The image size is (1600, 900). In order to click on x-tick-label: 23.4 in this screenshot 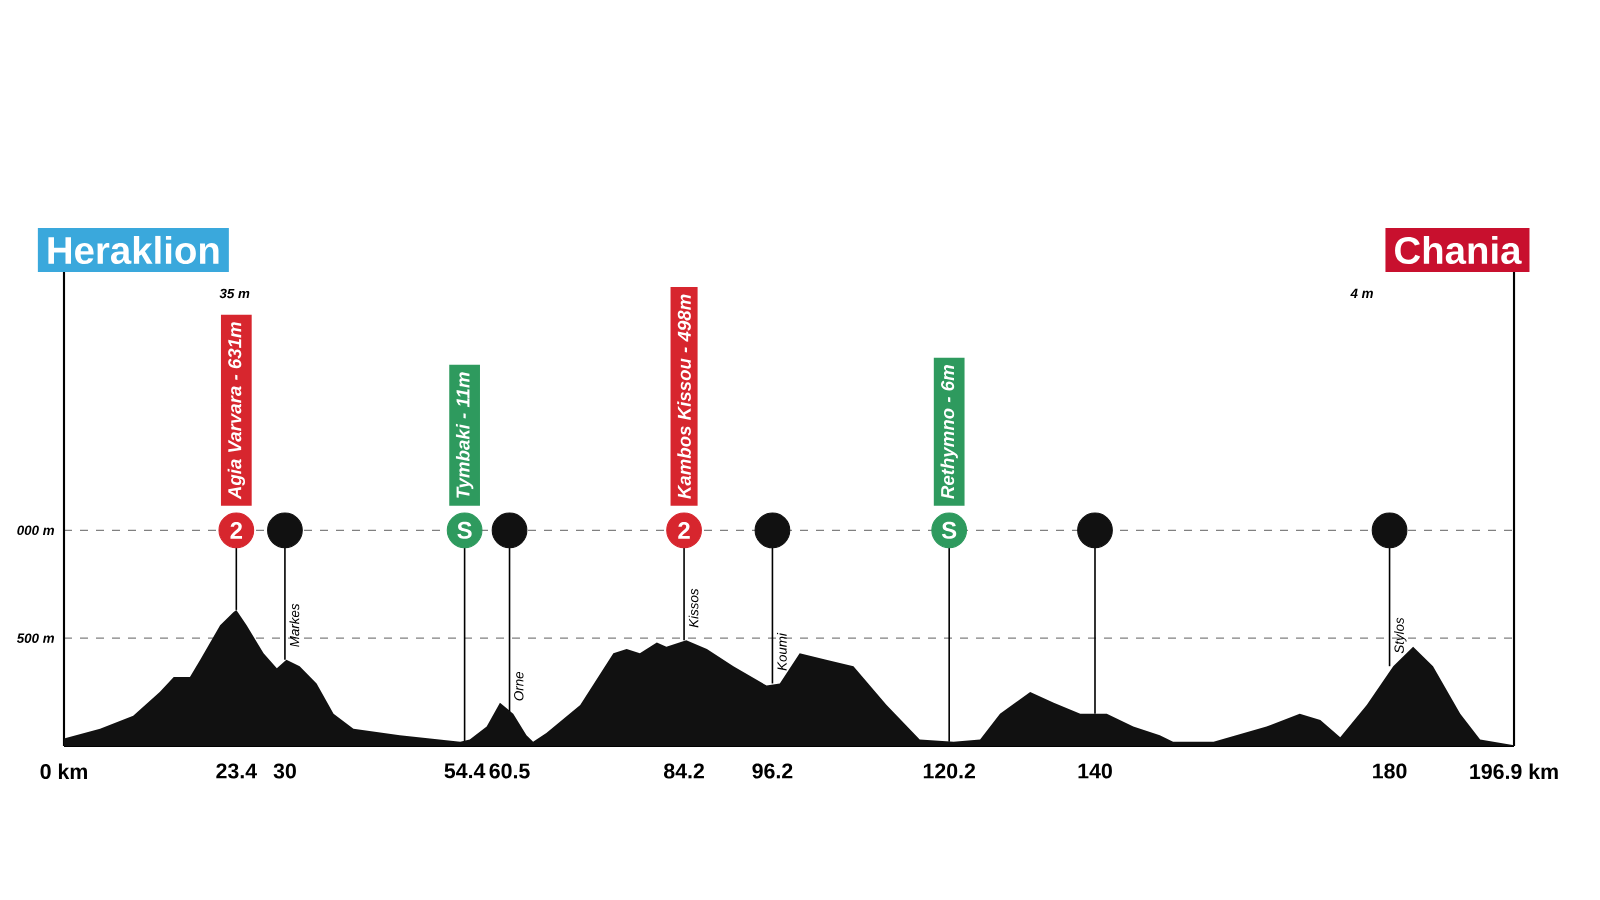, I will do `click(236, 771)`.